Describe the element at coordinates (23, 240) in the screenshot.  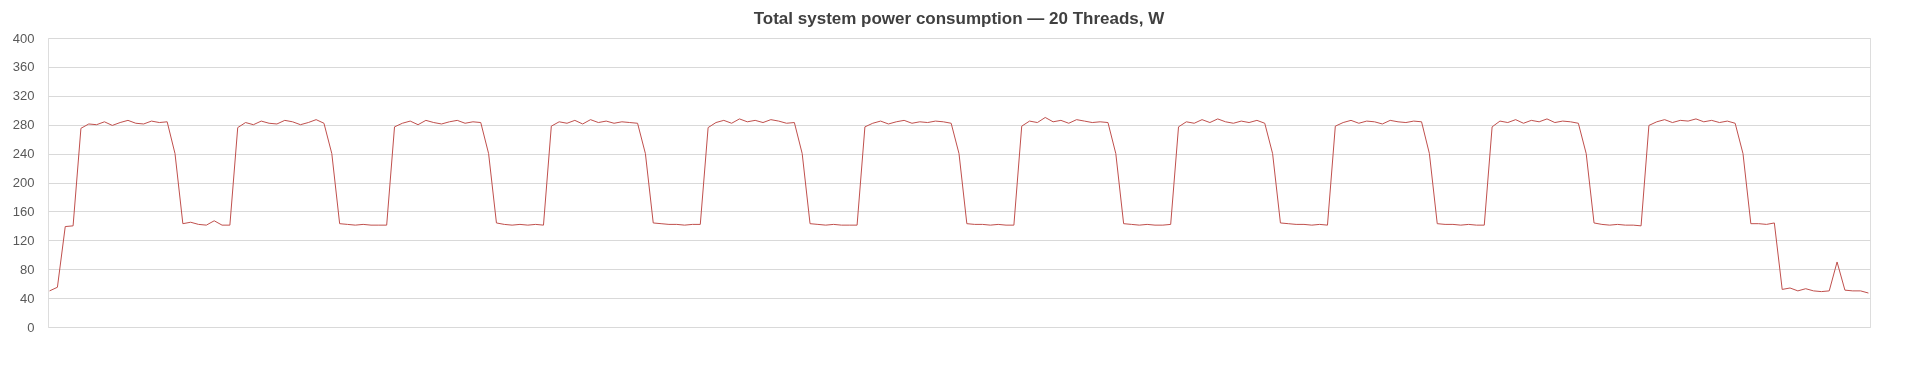
I see `y-tick-label: 120` at that location.